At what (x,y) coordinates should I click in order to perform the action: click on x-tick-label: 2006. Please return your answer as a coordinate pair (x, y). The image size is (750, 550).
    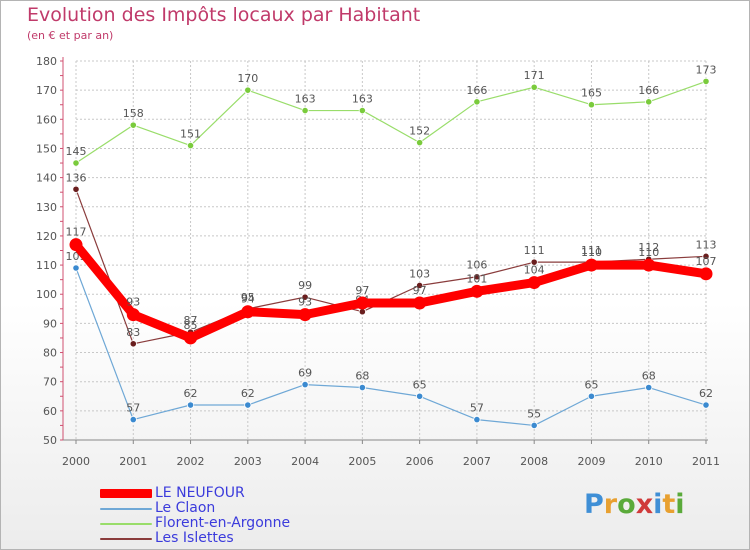
    Looking at the image, I should click on (420, 461).